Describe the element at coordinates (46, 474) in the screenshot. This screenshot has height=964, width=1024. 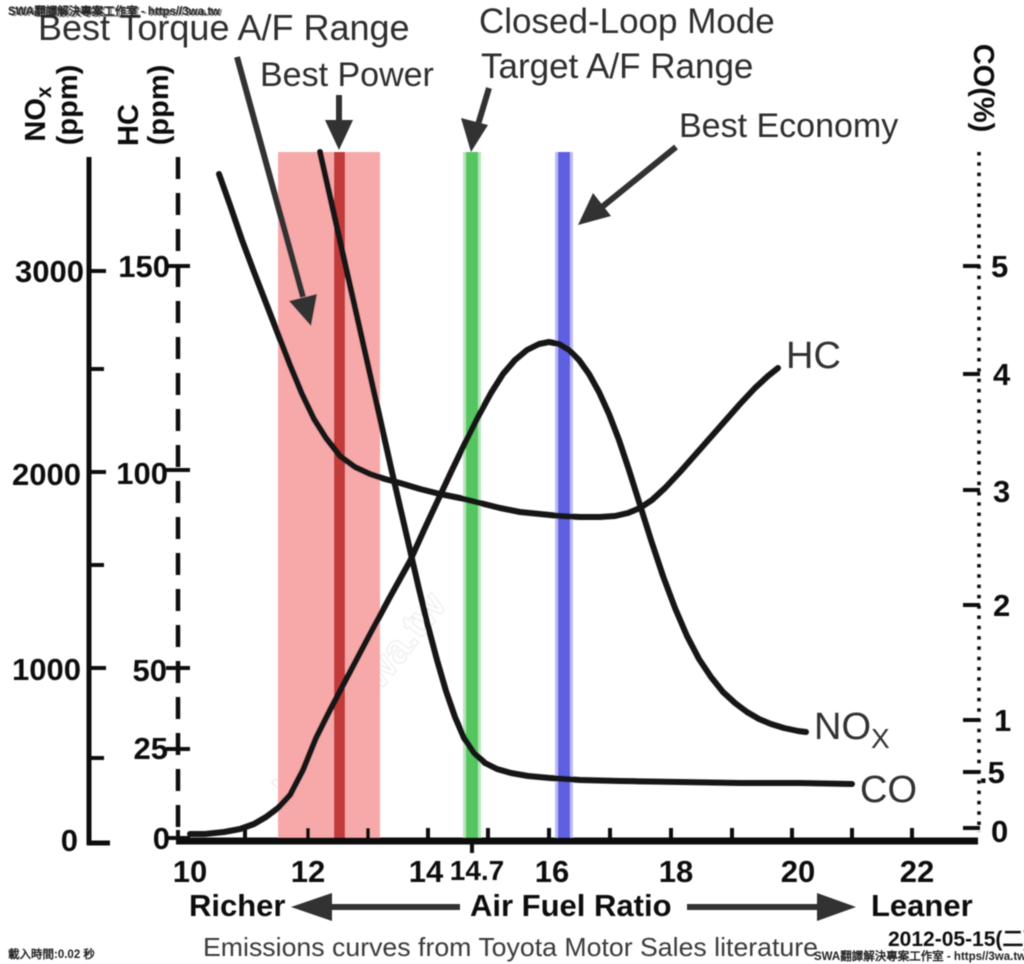
I see `svg-text: 2000` at that location.